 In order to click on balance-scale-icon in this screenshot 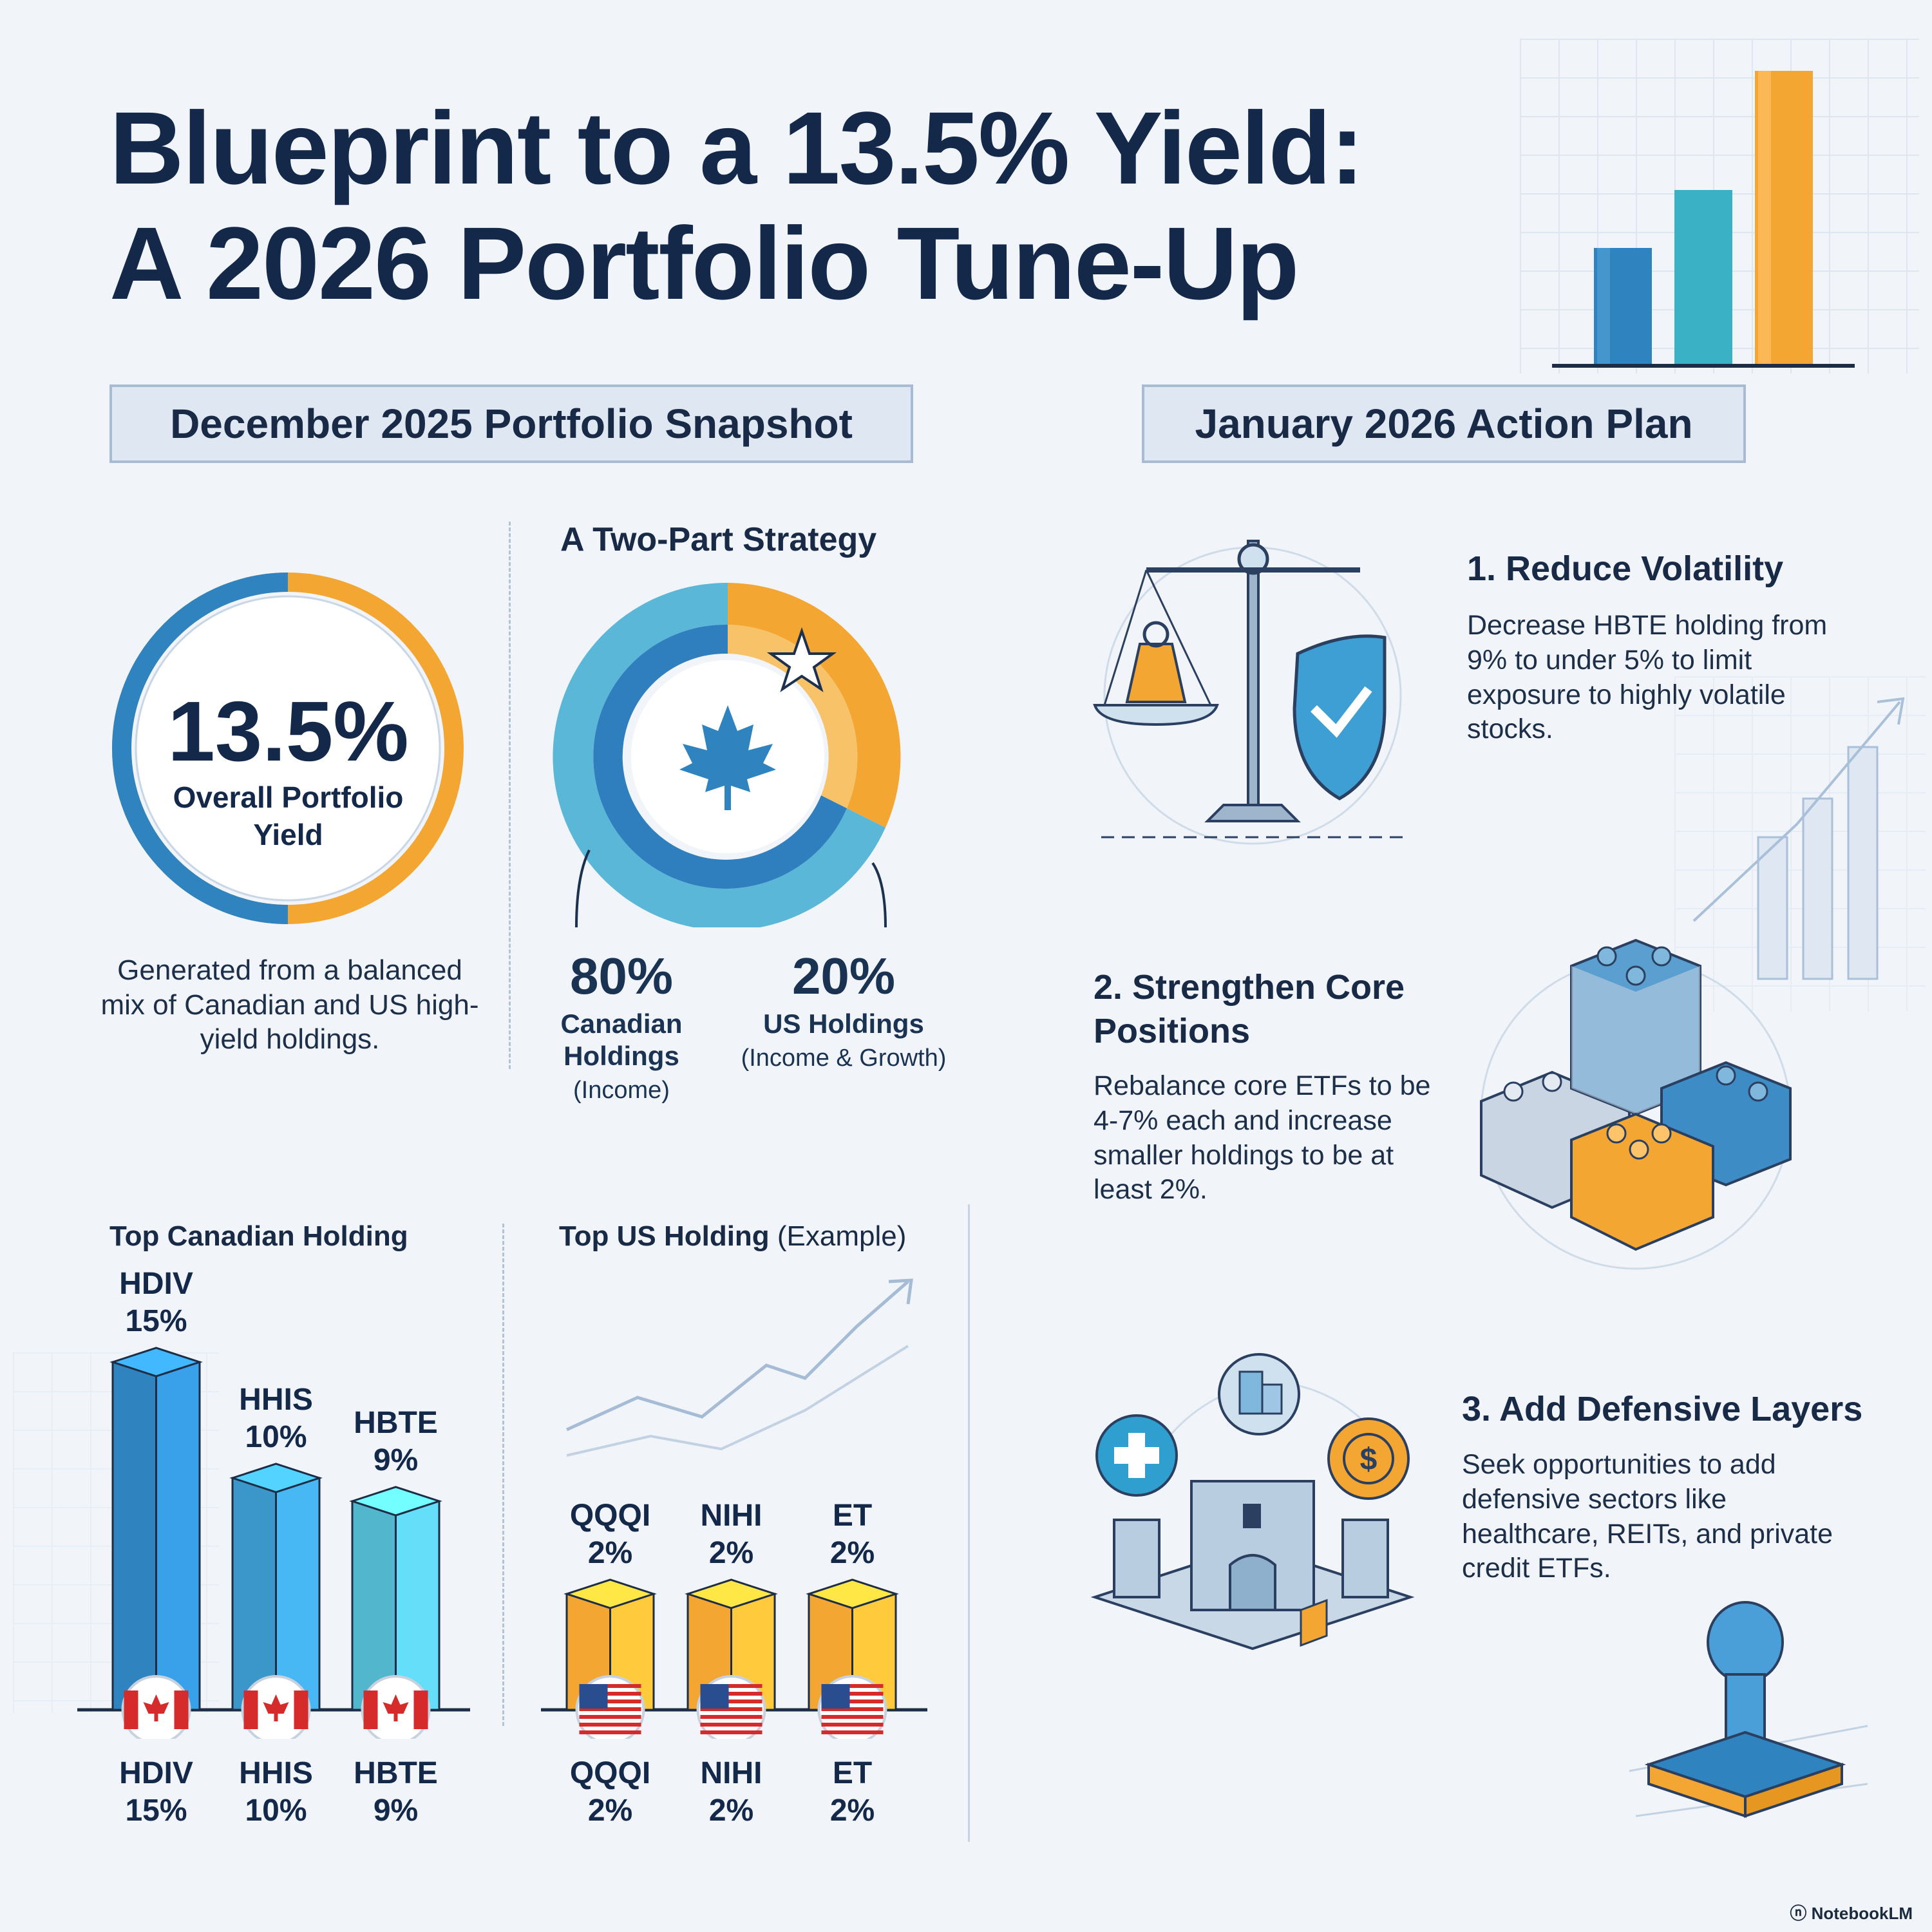, I will do `click(1249, 692)`.